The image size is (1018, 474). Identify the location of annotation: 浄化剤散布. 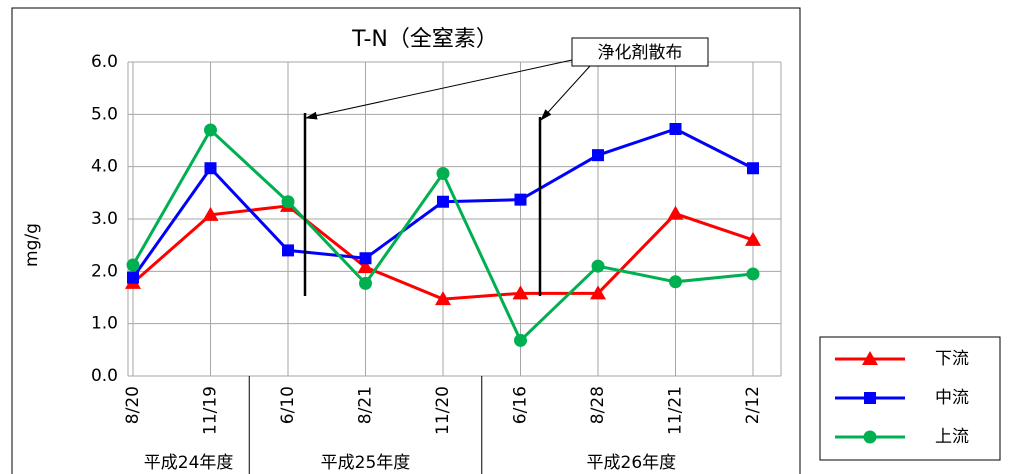
(640, 53).